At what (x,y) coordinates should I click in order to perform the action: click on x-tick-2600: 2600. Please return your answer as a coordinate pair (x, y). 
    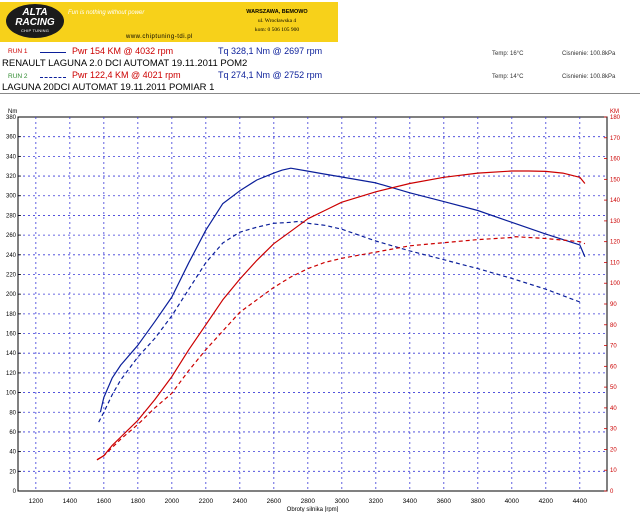
    Looking at the image, I should click on (274, 501).